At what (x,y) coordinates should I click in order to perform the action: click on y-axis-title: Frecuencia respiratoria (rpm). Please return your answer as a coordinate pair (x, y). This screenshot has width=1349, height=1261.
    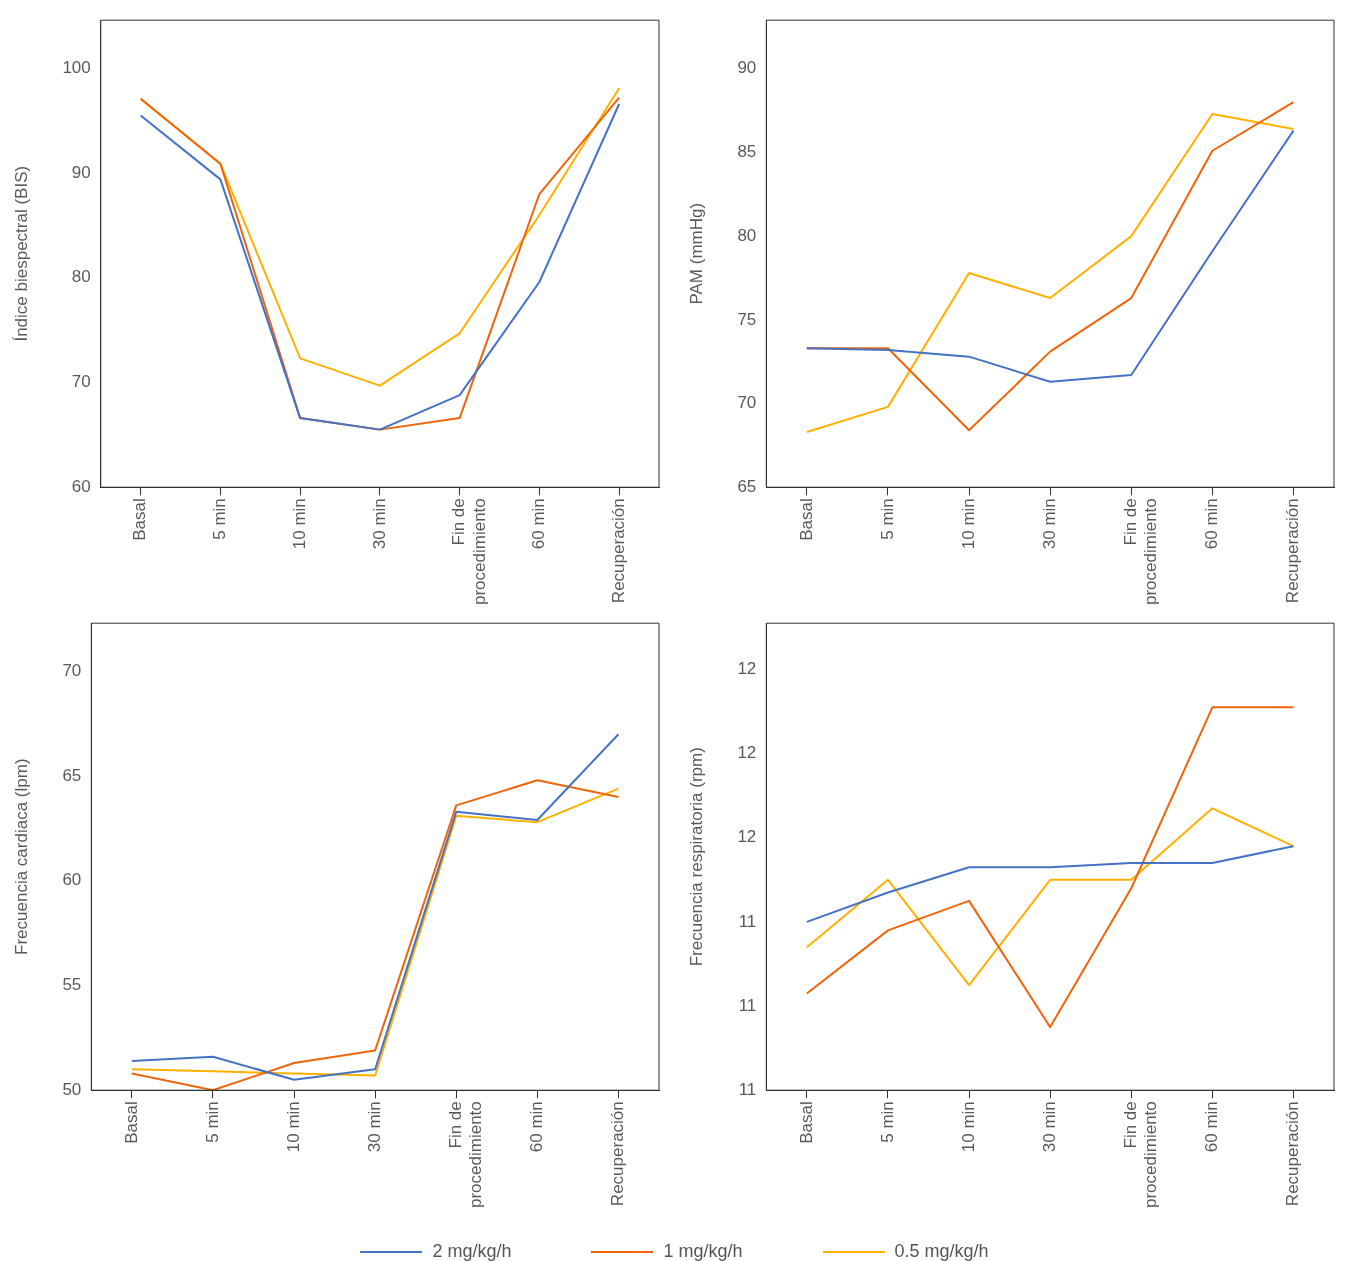
    Looking at the image, I should click on (696, 857).